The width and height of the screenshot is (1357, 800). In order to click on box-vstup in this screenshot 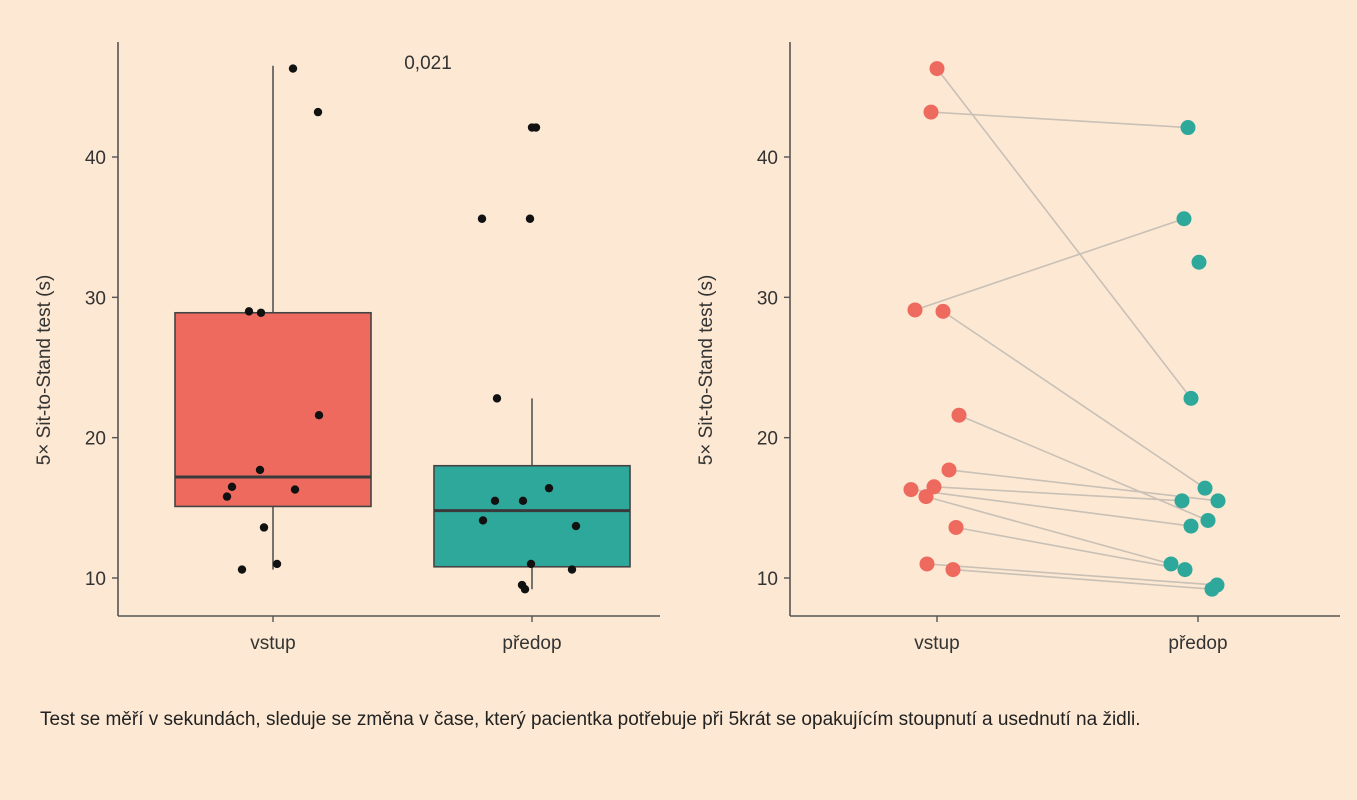, I will do `click(273, 409)`.